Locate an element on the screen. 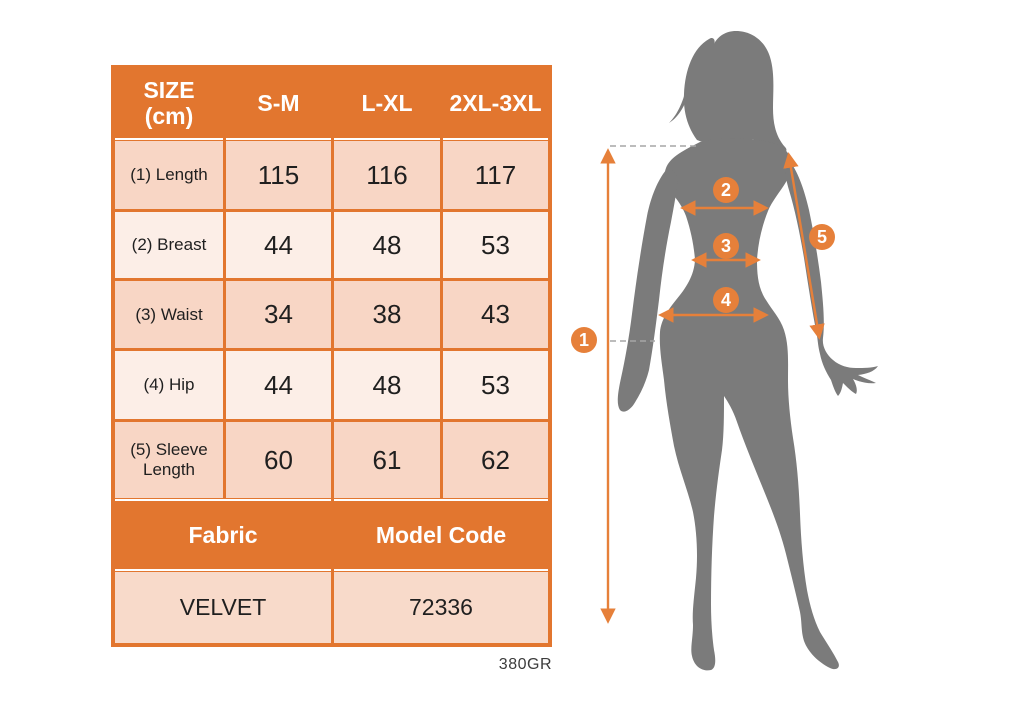  column-header-2xl3xl: 2XL-3XL is located at coordinates (495, 103).